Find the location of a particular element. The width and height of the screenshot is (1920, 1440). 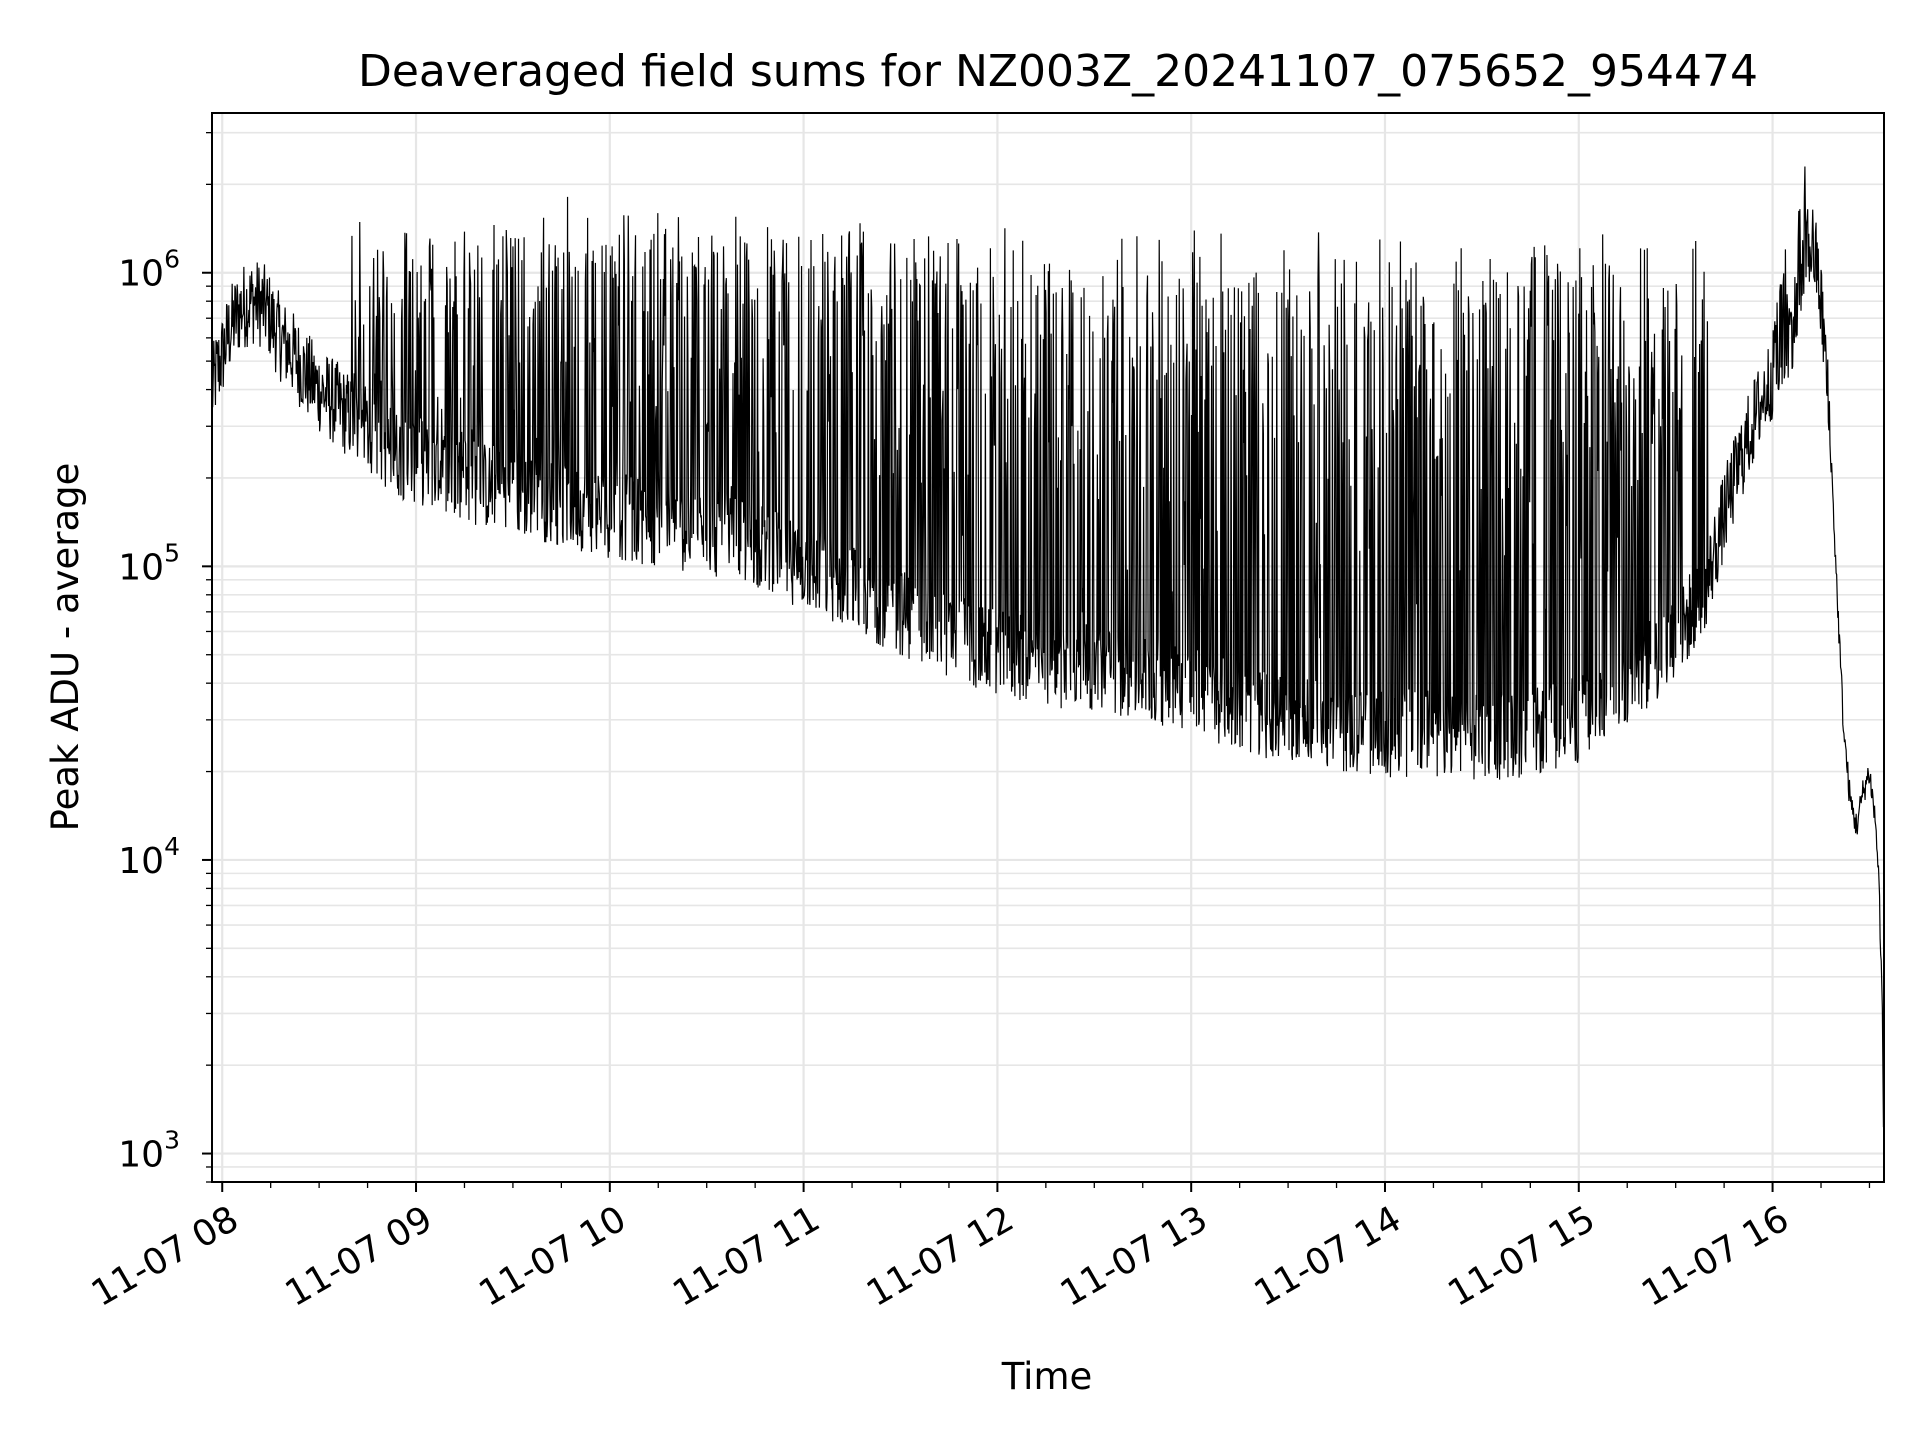

x-tick-label: 11-07 13 is located at coordinates (1134, 1256).